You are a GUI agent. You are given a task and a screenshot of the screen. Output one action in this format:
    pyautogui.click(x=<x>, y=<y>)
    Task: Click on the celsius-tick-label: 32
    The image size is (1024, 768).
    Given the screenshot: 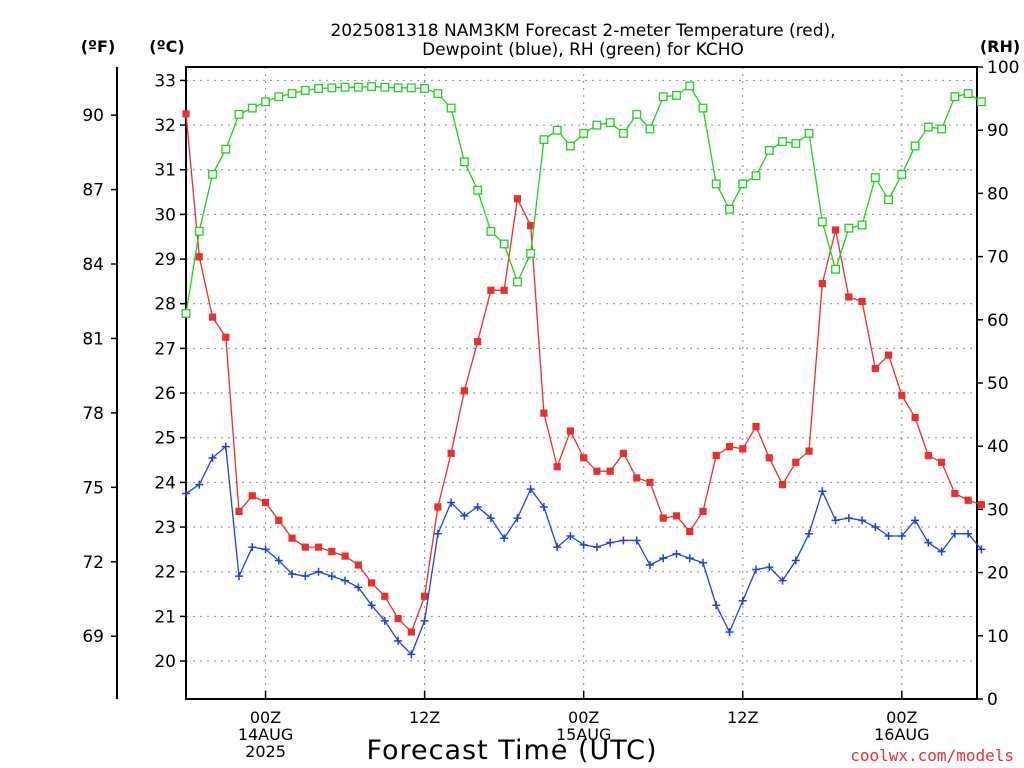 What is the action you would take?
    pyautogui.click(x=165, y=126)
    